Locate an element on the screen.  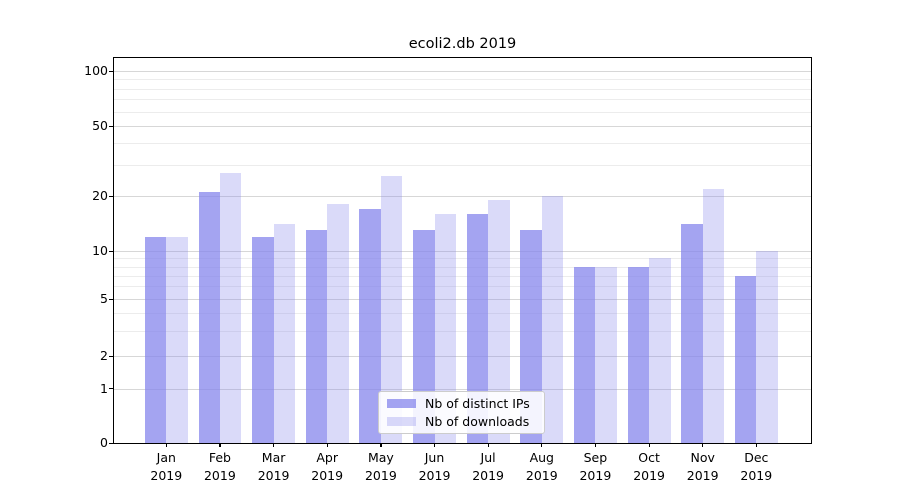
bar-distinct-ips-dec is located at coordinates (745, 359).